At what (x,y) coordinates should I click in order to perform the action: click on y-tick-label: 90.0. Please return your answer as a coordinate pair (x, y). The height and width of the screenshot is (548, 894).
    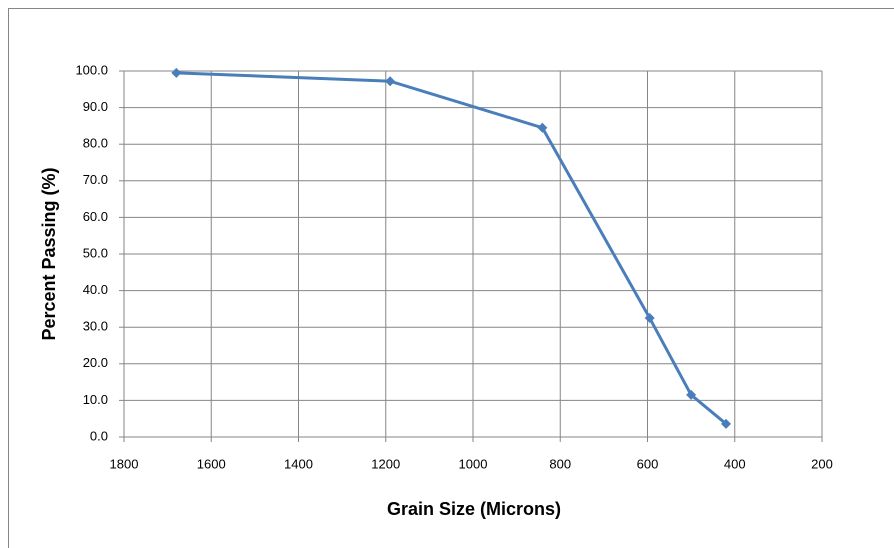
    Looking at the image, I should click on (95, 106).